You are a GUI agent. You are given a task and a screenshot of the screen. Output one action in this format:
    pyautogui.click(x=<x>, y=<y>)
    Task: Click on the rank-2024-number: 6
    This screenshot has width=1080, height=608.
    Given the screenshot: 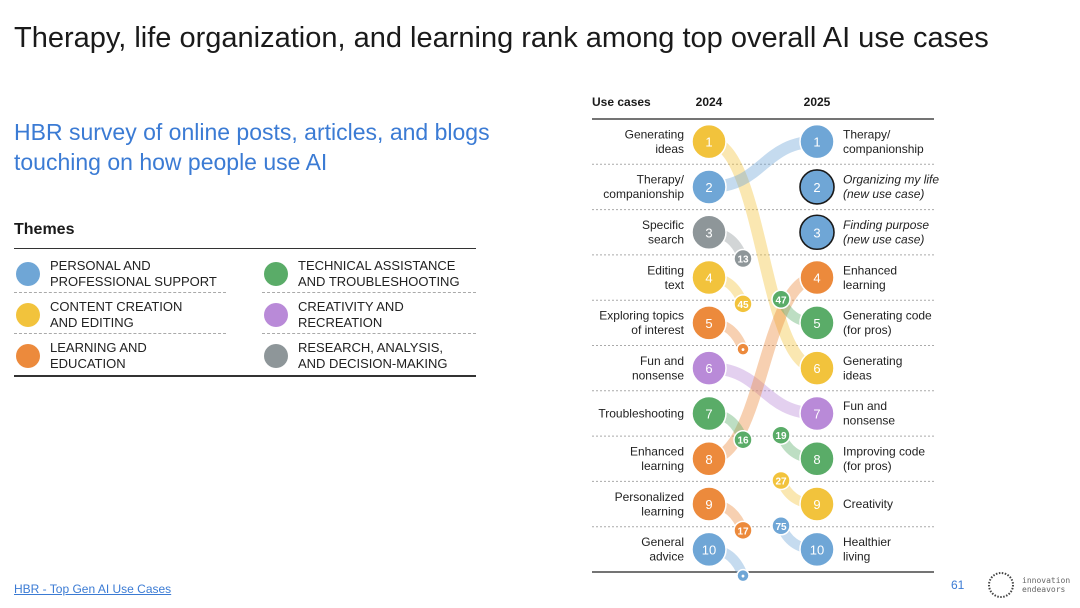 What is the action you would take?
    pyautogui.click(x=708, y=368)
    